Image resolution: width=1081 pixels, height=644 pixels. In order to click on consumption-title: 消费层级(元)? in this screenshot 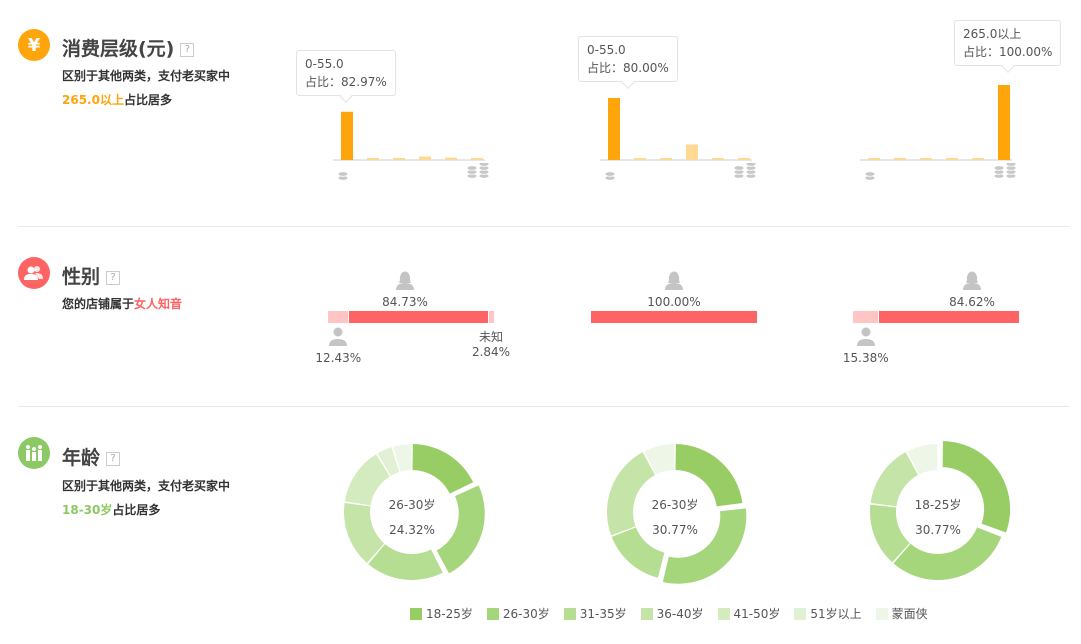, I will do `click(128, 47)`.